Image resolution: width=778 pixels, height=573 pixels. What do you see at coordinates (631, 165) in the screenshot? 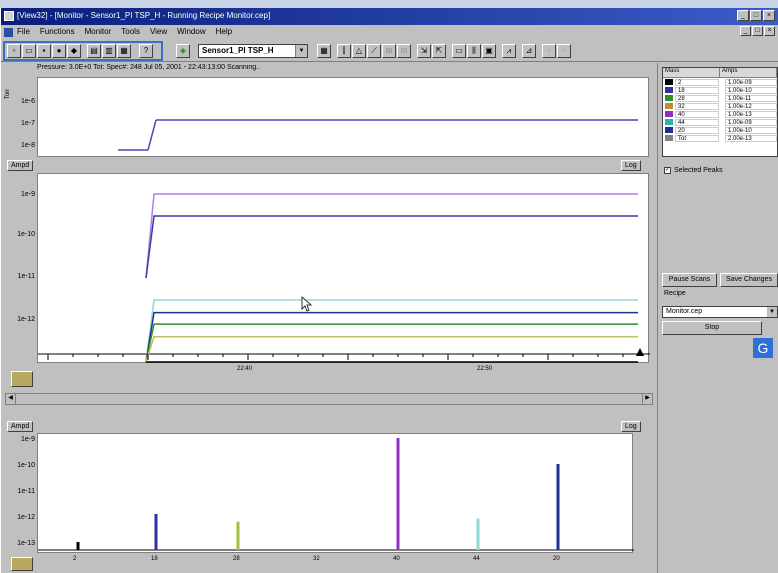
I see `main-log-button: Log` at bounding box center [631, 165].